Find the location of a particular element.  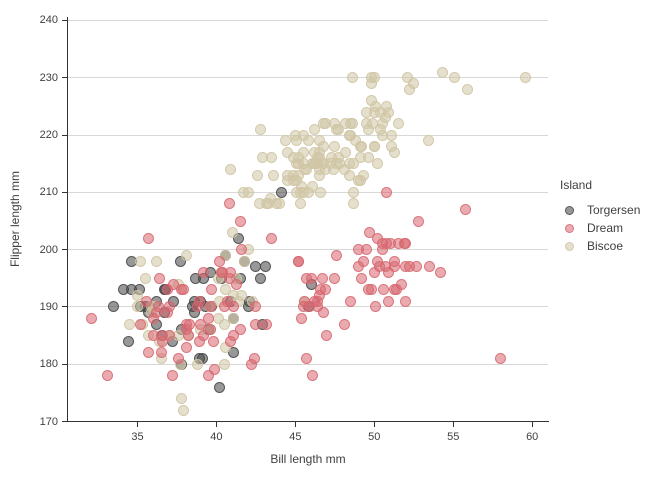

y-tick-label: 230 is located at coordinates (48, 77).